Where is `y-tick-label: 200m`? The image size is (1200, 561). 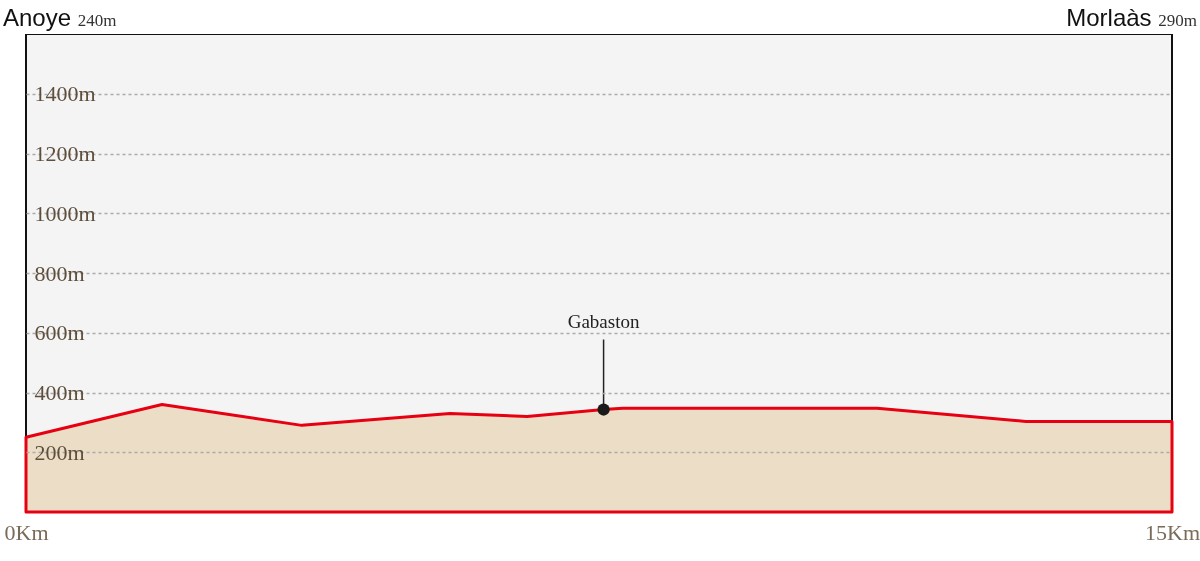 y-tick-label: 200m is located at coordinates (59, 452).